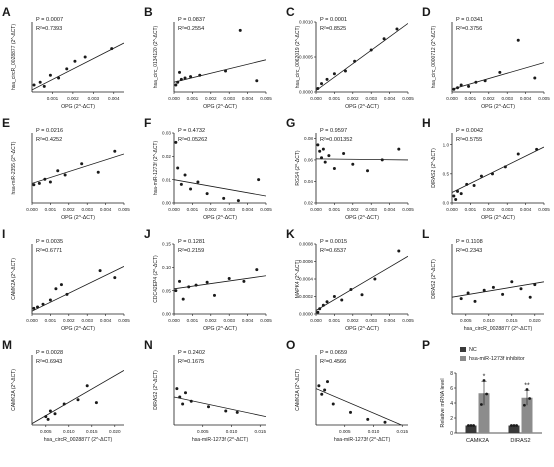 This screenshot has width=554, height=467. What do you see at coordinates (14, 57) in the screenshot?
I see `y-axis-label: hsa_circR_0028877 (2^-ΔCT)` at bounding box center [14, 57].